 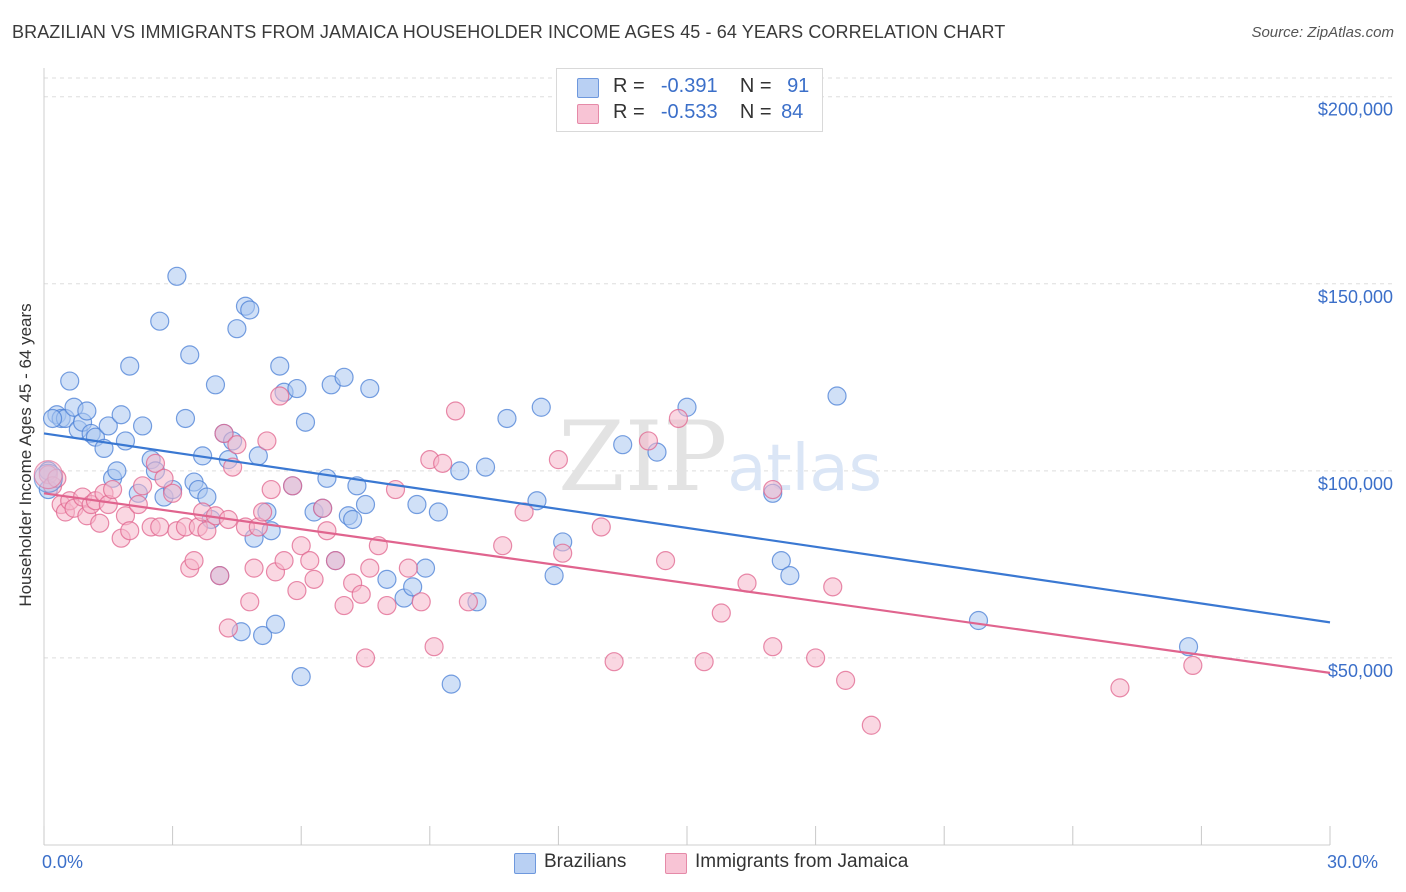 What do you see at coordinates (792, 112) in the screenshot?
I see `legend-n-value: 84` at bounding box center [792, 112].